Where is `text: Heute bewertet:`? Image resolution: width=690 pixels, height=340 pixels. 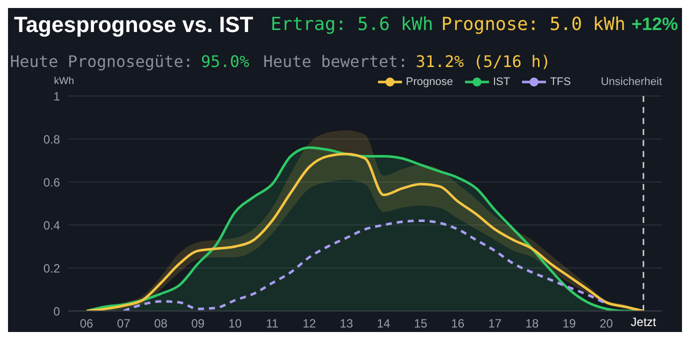
text: Heute bewertet: is located at coordinates (335, 61).